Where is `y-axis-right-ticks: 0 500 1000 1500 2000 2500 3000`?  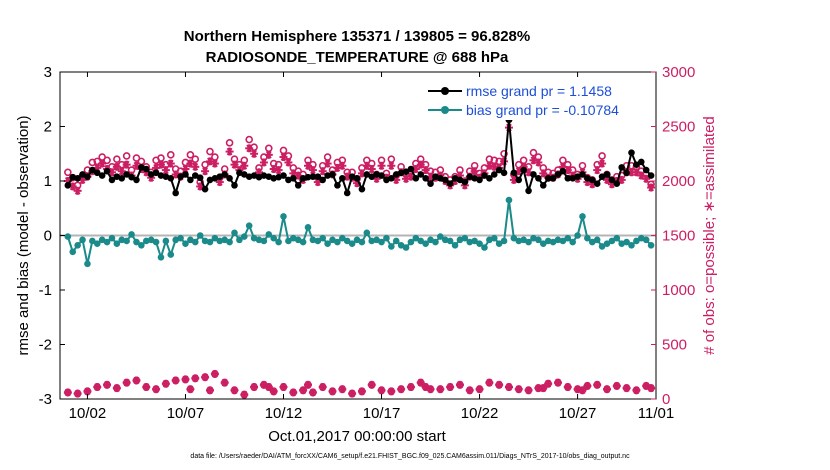
y-axis-right-ticks: 0 500 1000 1500 2000 2500 3000 is located at coordinates (673, 236).